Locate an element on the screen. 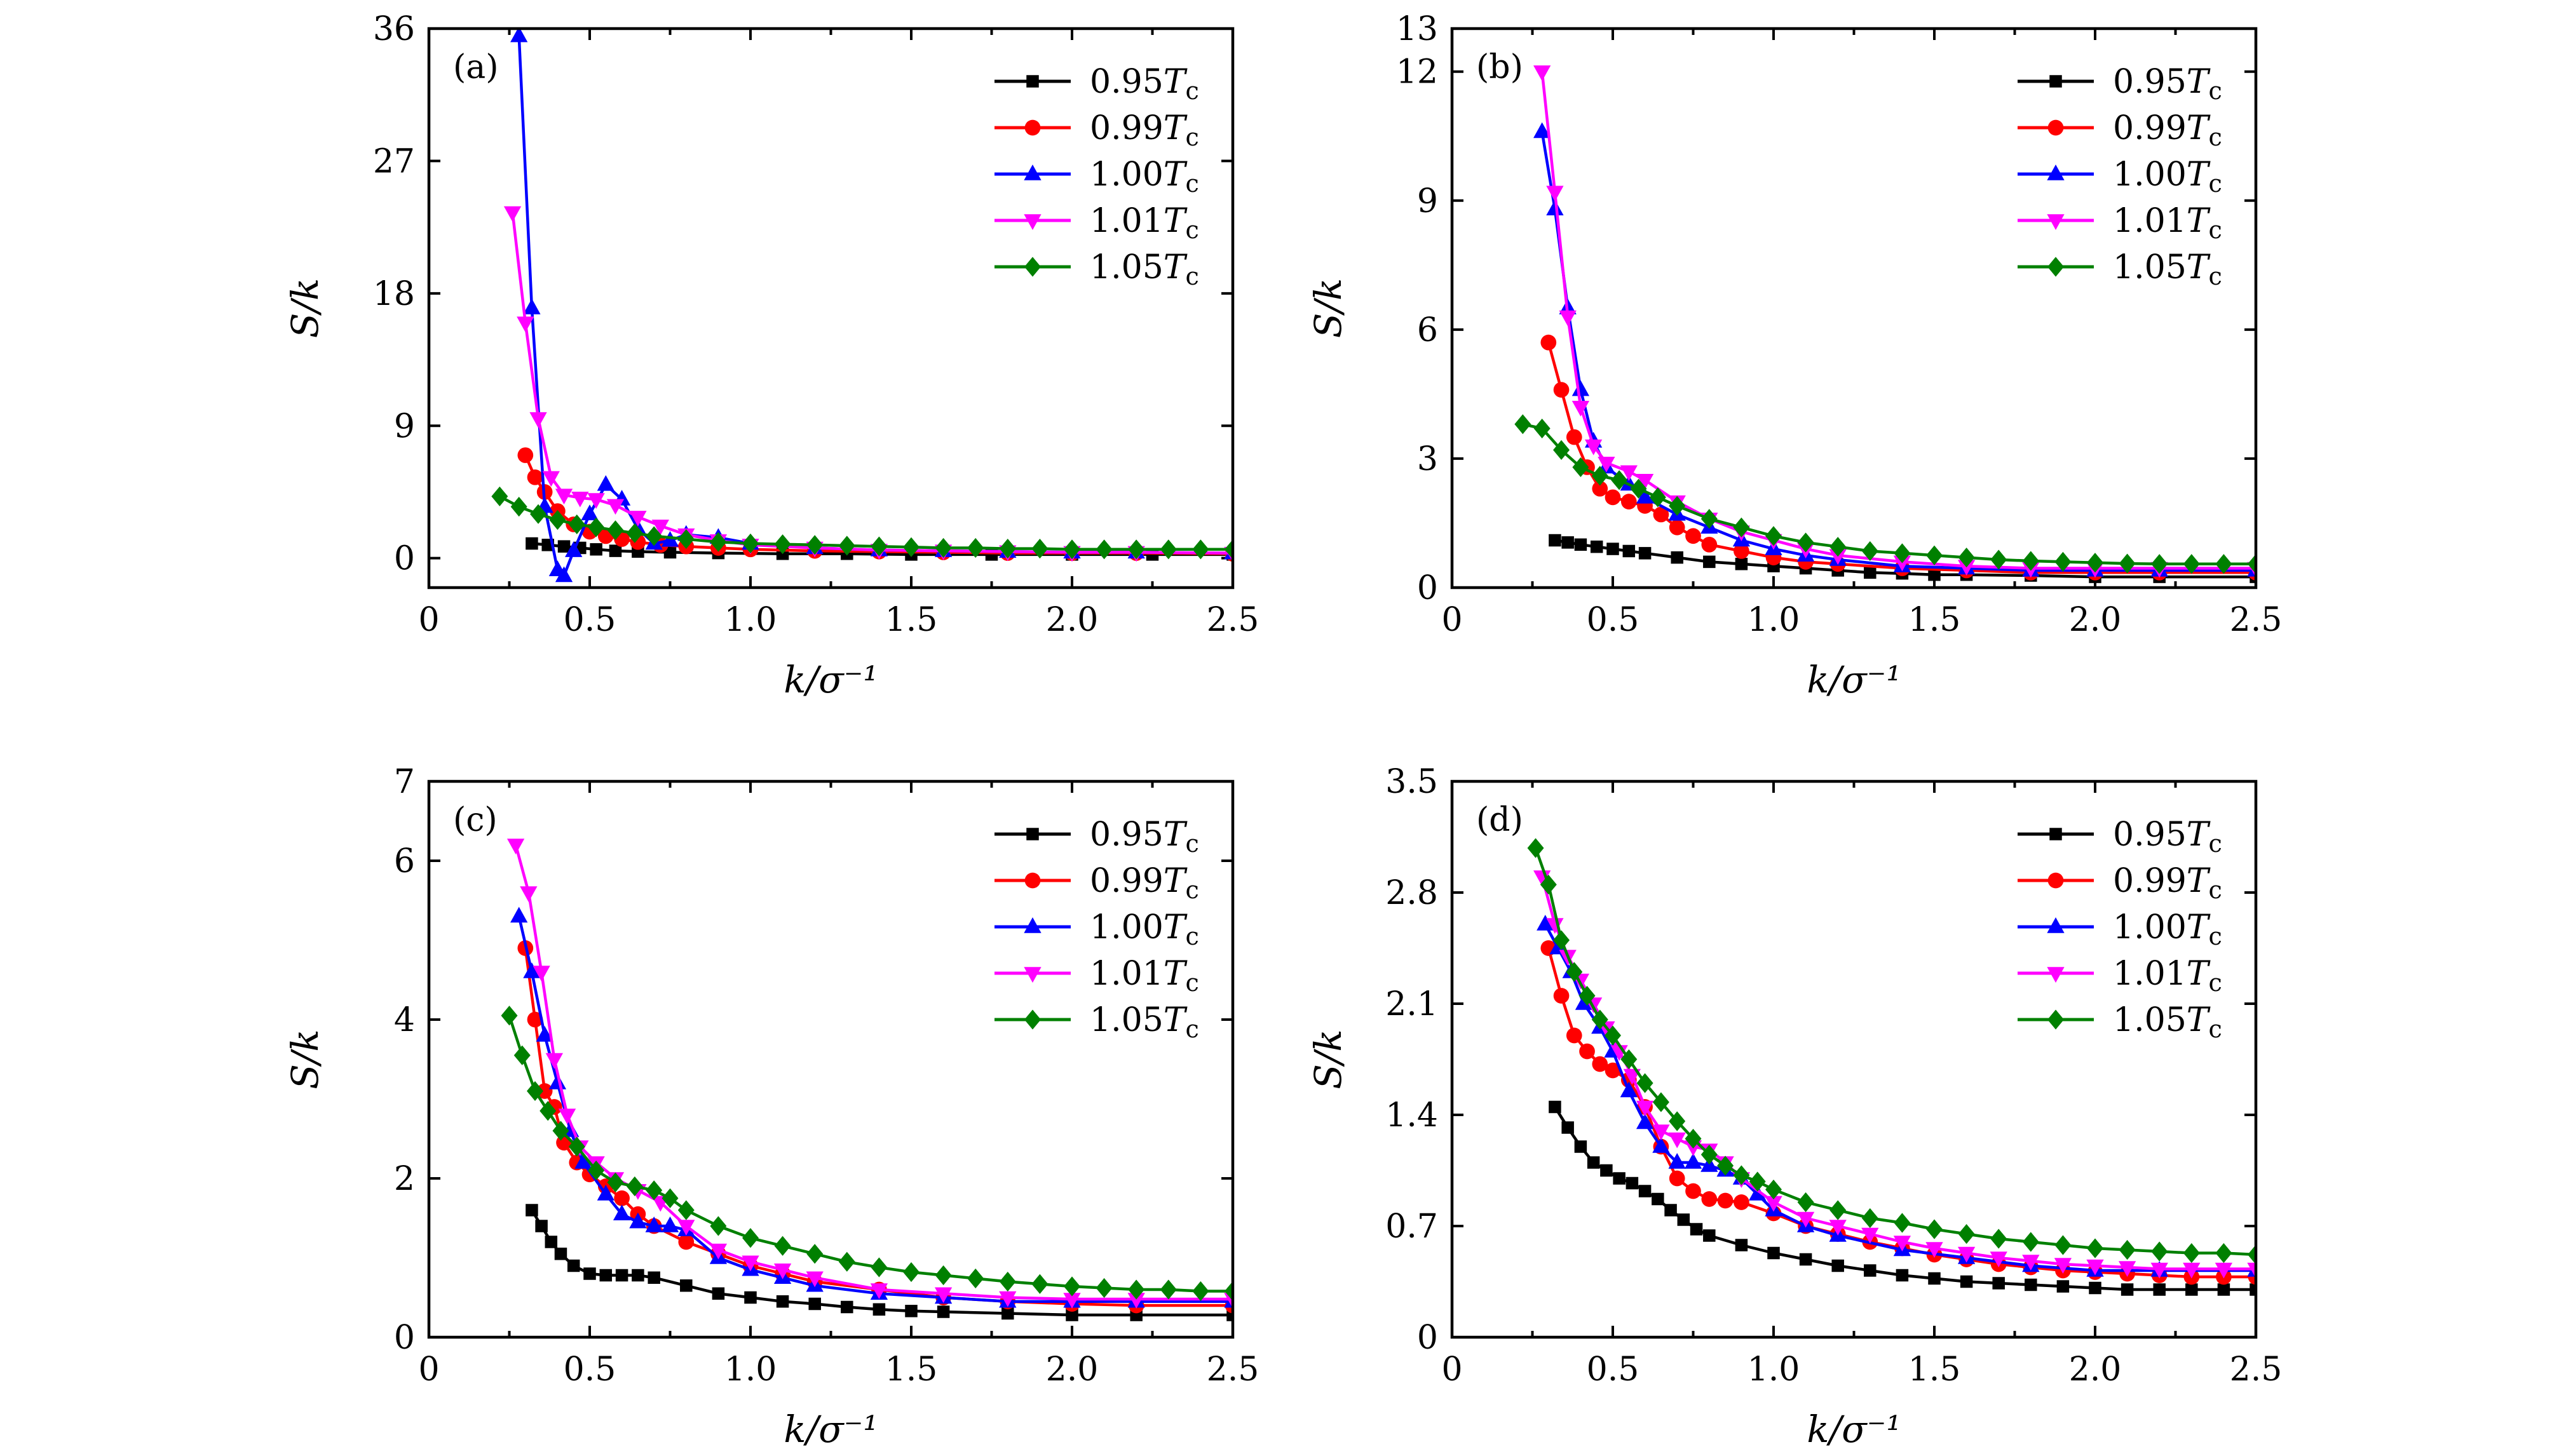 Image resolution: width=2552 pixels, height=1456 pixels. y-tick-label: 0 is located at coordinates (404, 1338).